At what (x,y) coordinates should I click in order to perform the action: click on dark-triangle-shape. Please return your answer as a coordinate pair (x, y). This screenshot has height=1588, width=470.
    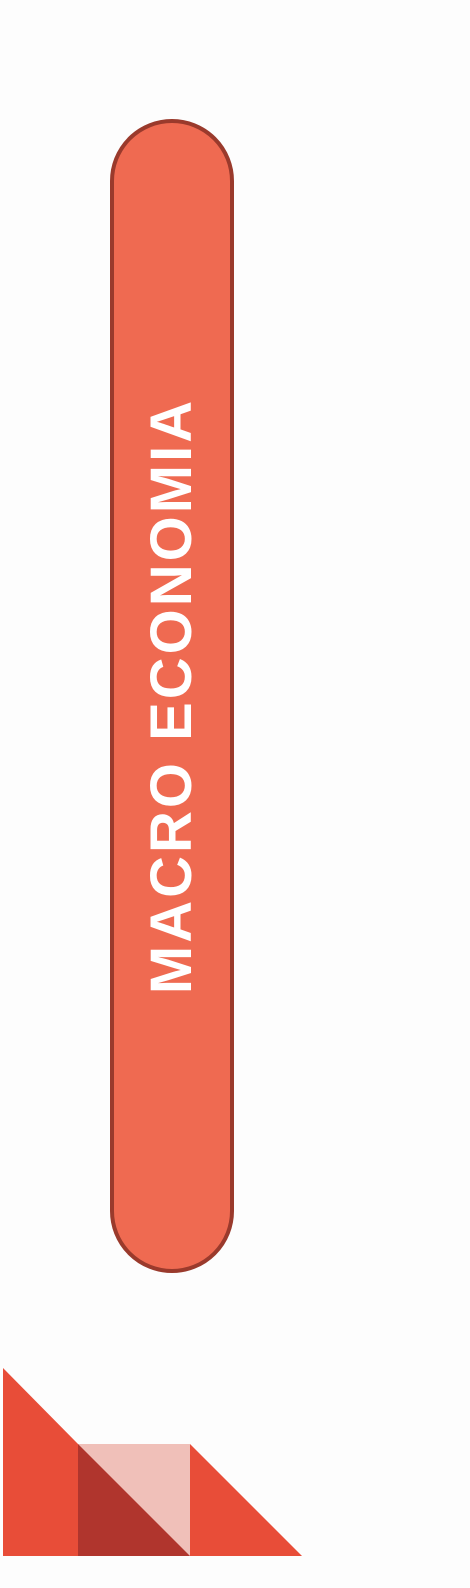
    Looking at the image, I should click on (134, 1500).